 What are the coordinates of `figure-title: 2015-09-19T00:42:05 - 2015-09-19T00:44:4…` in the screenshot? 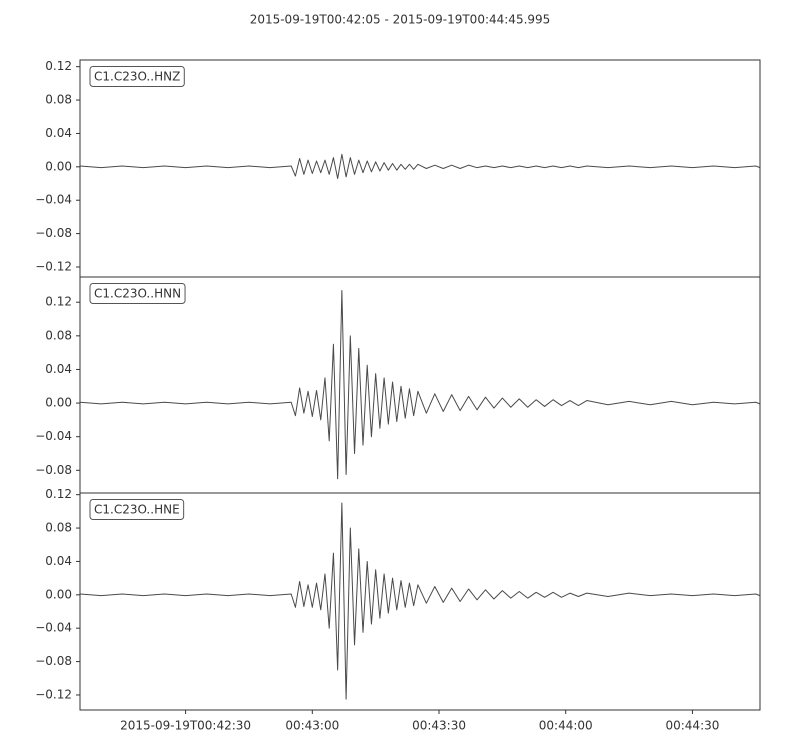 It's located at (400, 20).